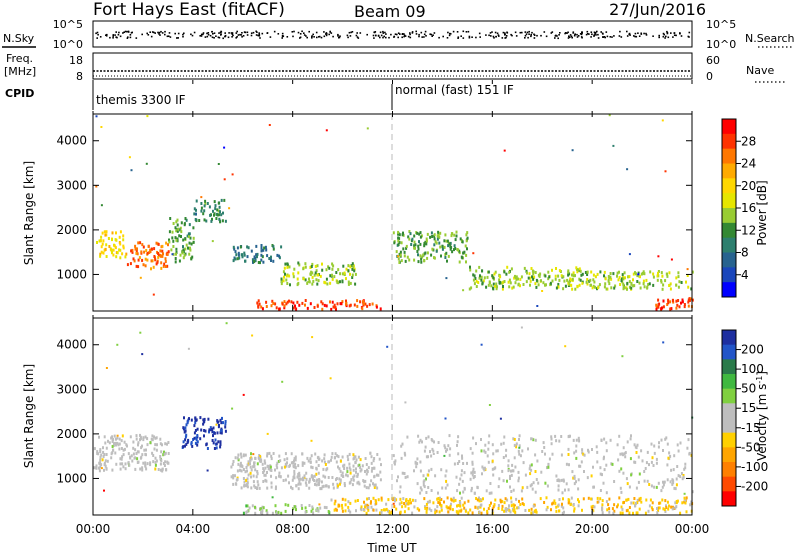  What do you see at coordinates (76, 60) in the screenshot?
I see `freq-left-tick-top: 18` at bounding box center [76, 60].